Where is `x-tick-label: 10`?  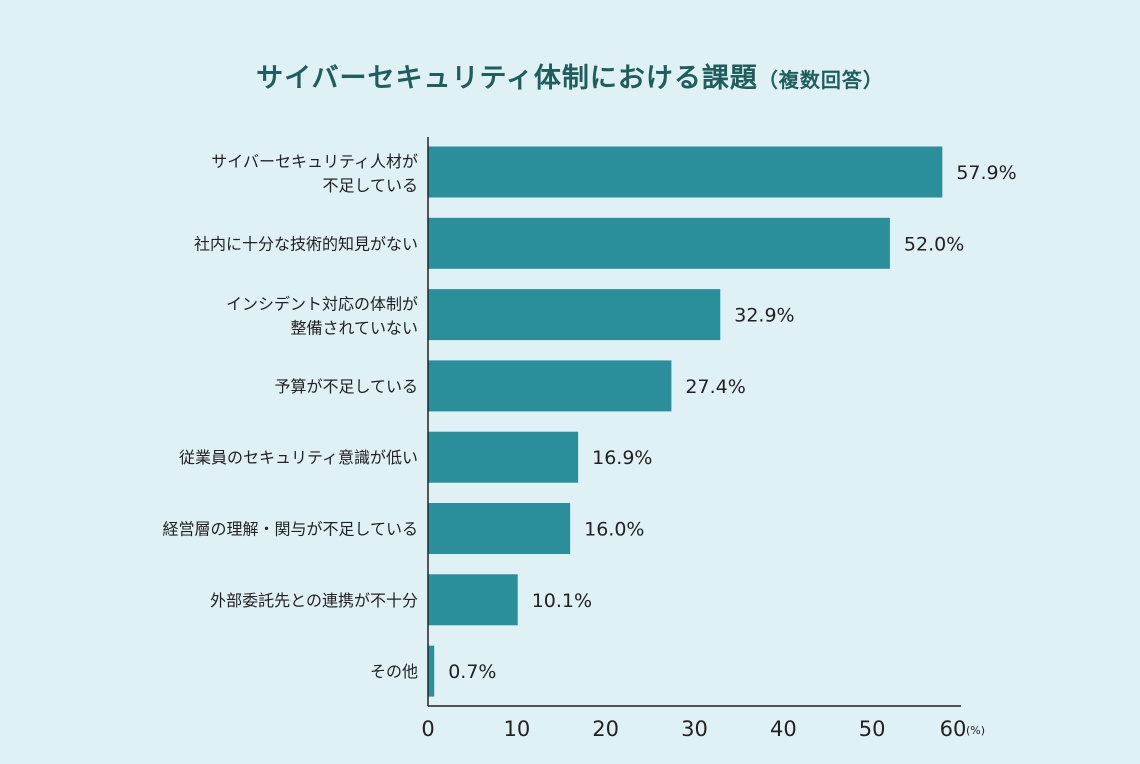
x-tick-label: 10 is located at coordinates (516, 729).